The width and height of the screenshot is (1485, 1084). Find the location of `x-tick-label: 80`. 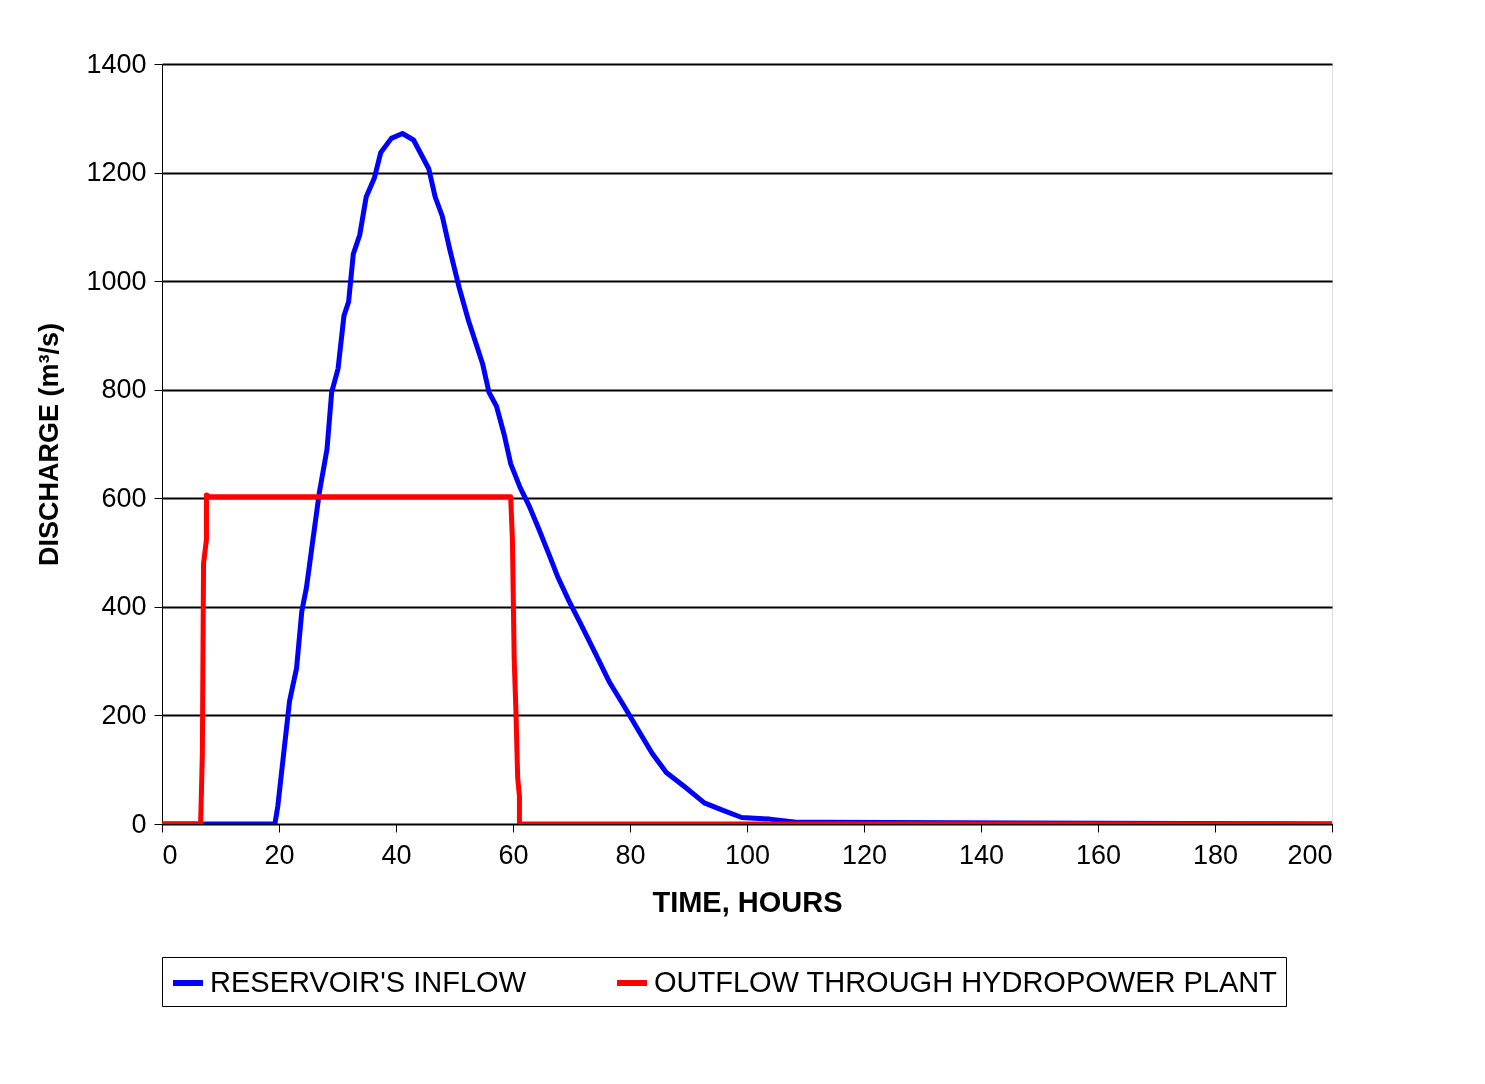

x-tick-label: 80 is located at coordinates (630, 854).